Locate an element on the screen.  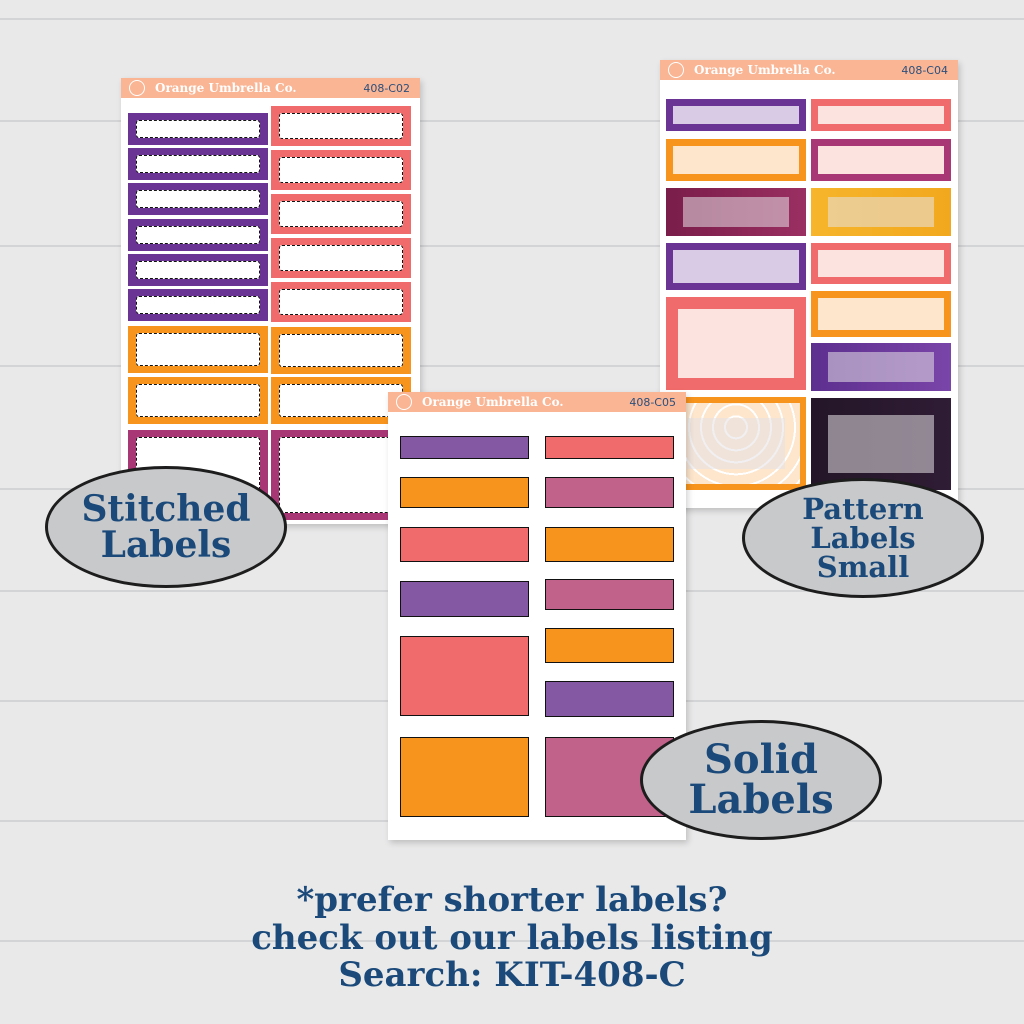
badge-line: Small is located at coordinates (863, 566).